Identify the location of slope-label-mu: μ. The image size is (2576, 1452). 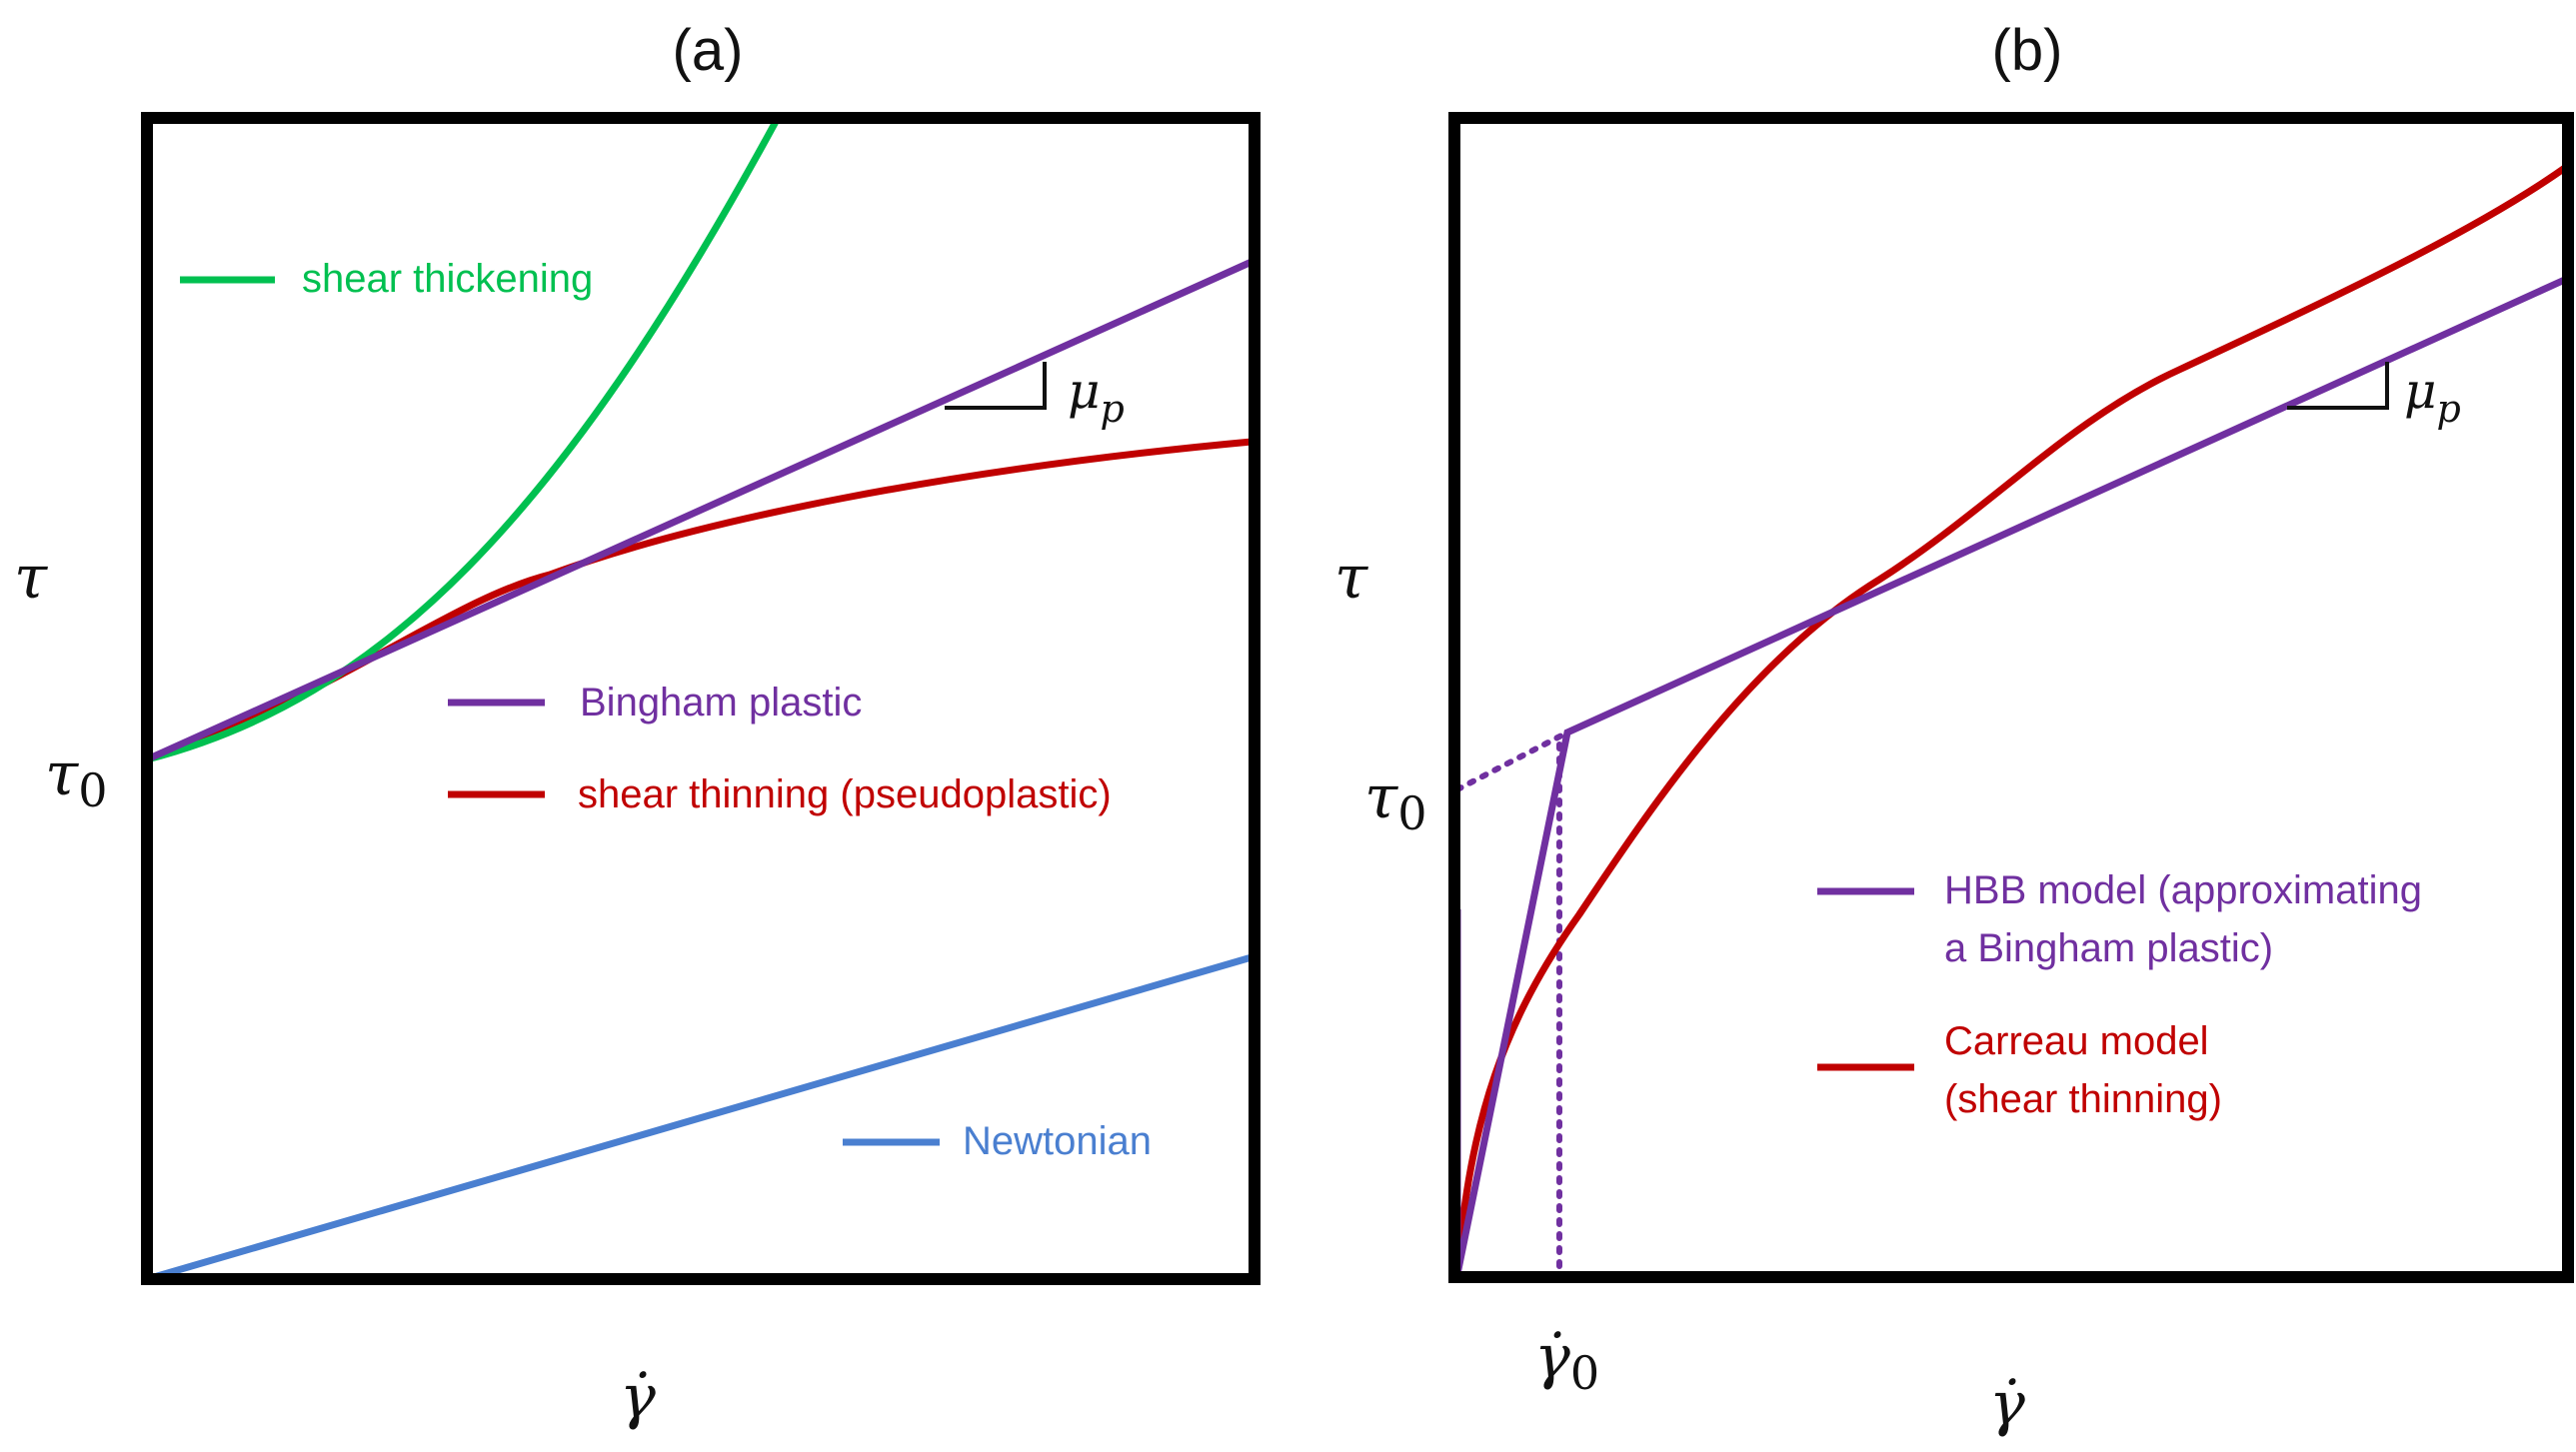
(1084, 391).